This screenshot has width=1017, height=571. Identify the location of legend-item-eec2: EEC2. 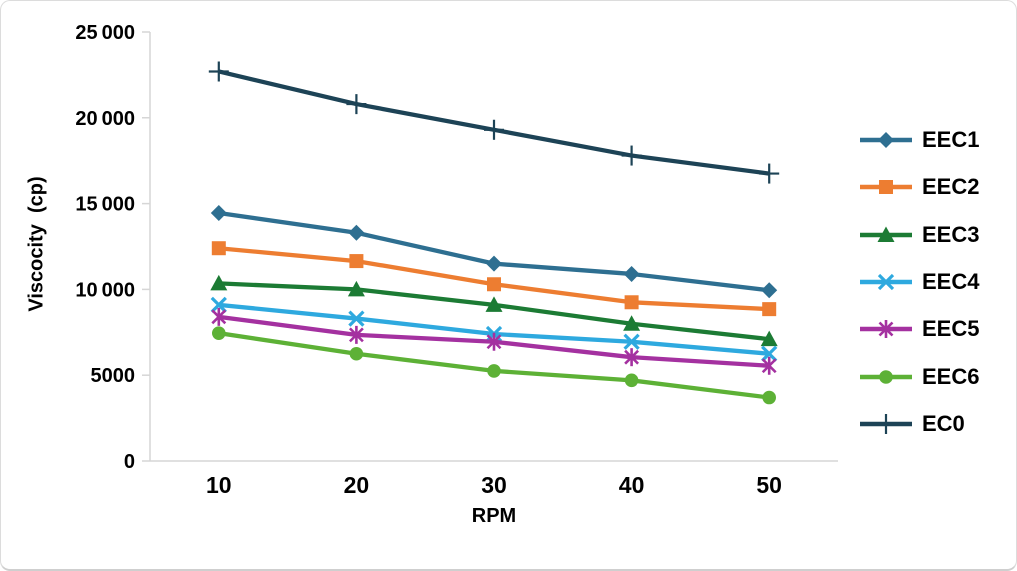
(919, 187).